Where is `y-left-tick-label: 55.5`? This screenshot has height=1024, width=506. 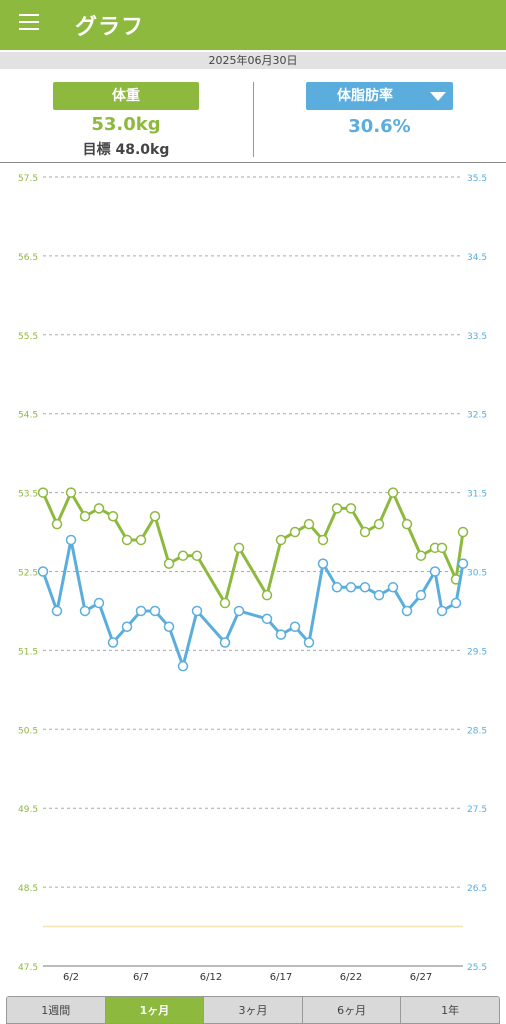 y-left-tick-label: 55.5 is located at coordinates (28, 337).